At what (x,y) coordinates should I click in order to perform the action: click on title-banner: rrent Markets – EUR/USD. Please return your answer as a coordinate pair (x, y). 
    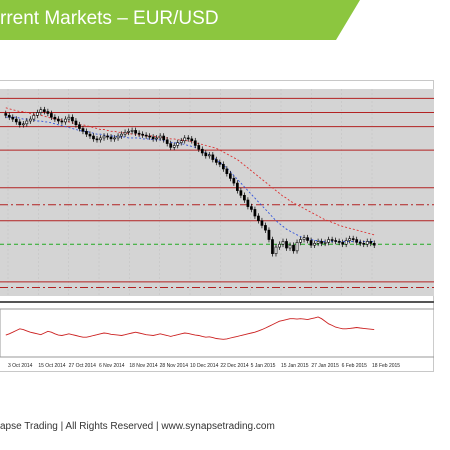
    Looking at the image, I should click on (225, 20).